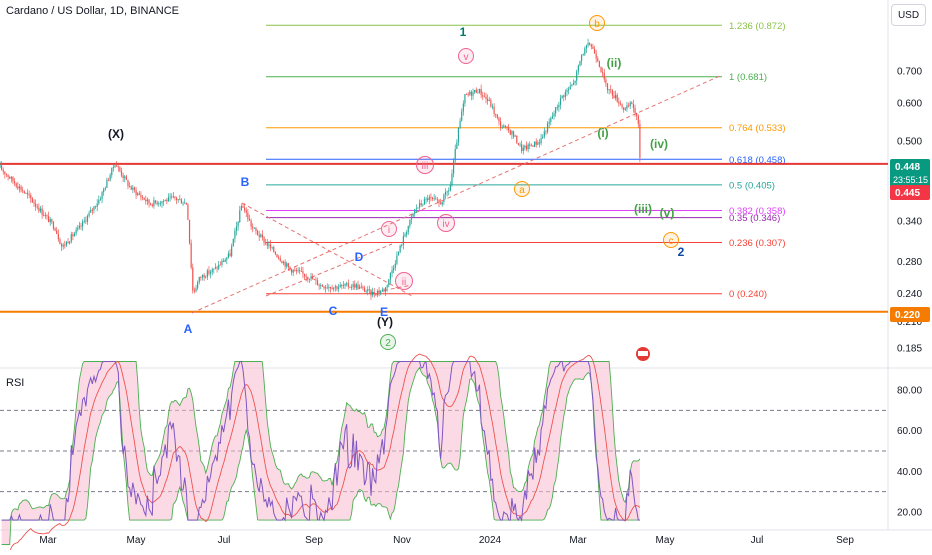  I want to click on fib-level-label: 0 (0.240), so click(748, 294).